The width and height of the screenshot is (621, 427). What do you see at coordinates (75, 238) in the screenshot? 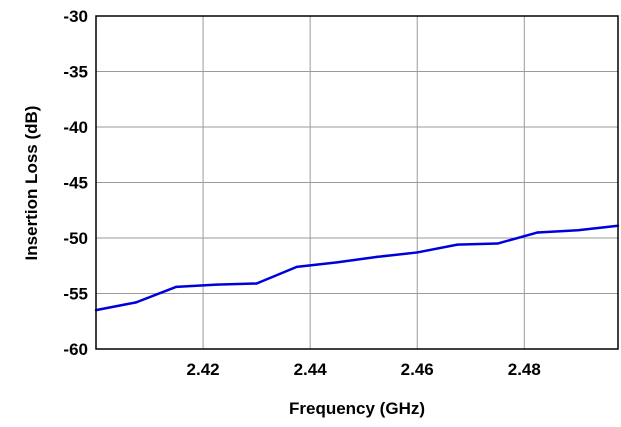
I see `y-tick-label: -50` at bounding box center [75, 238].